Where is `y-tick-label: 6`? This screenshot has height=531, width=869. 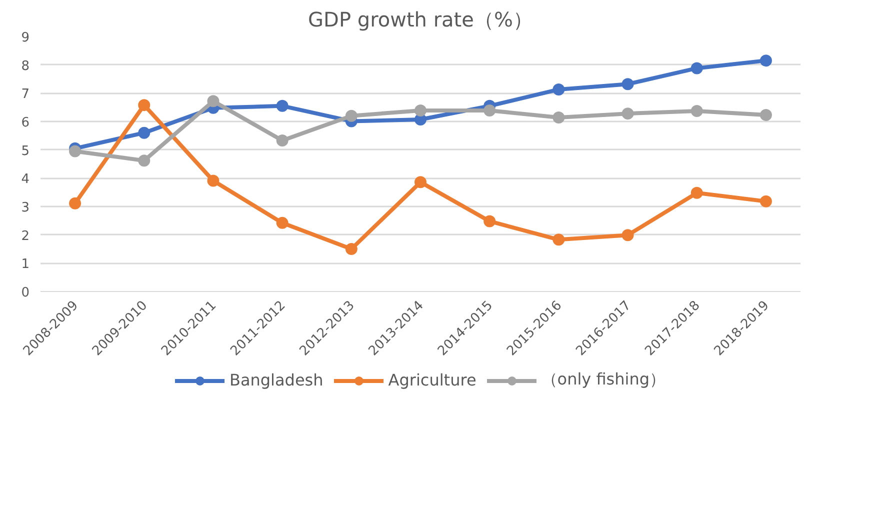 y-tick-label: 6 is located at coordinates (25, 123).